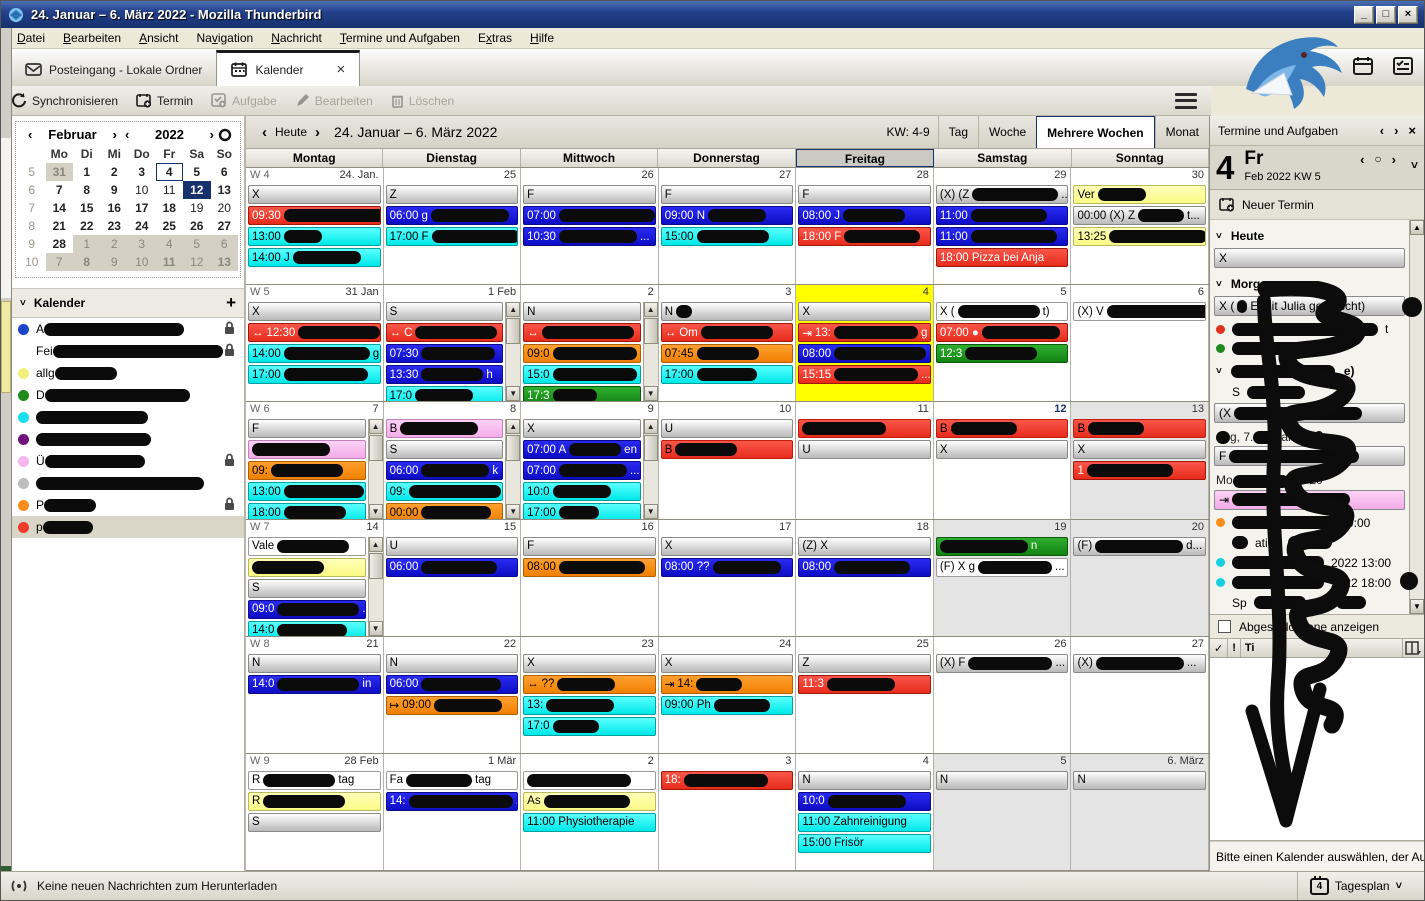  What do you see at coordinates (1140, 343) in the screenshot?
I see `day-cell: 6 (X) V` at bounding box center [1140, 343].